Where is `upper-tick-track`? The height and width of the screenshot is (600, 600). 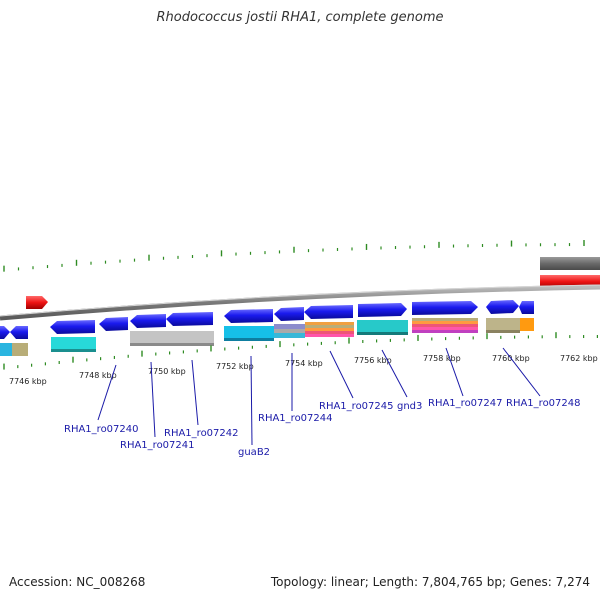
upper-tick-track is located at coordinates (294, 256).